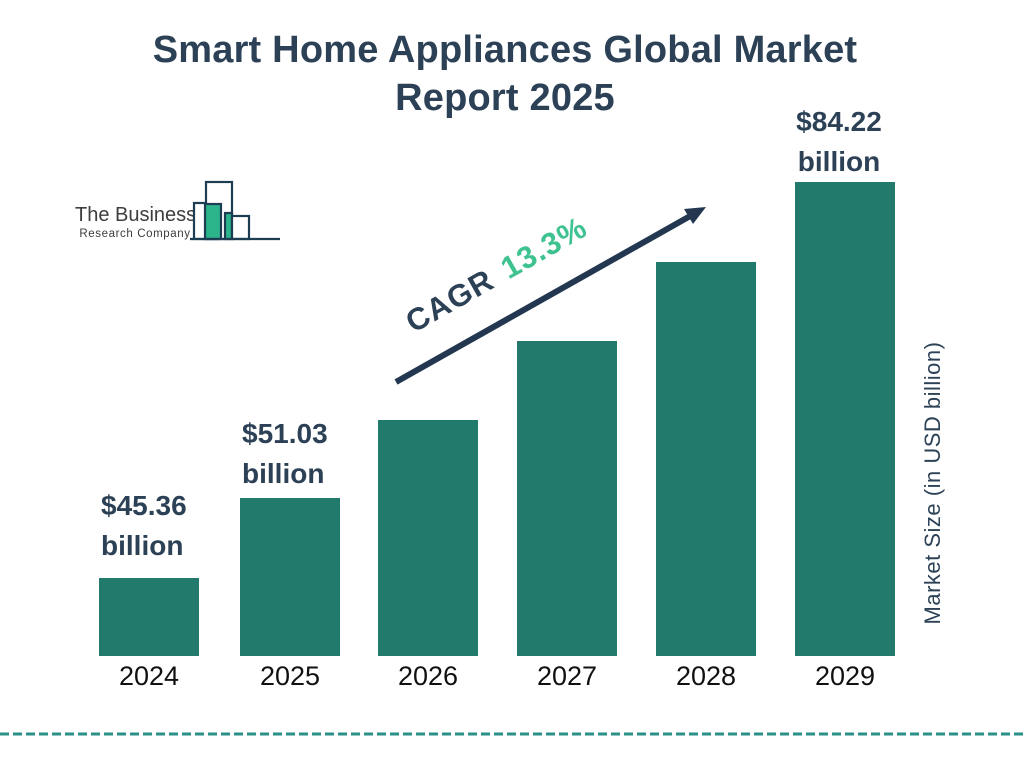  Describe the element at coordinates (695, 215) in the screenshot. I see `growth-arrow-head-icon` at that location.